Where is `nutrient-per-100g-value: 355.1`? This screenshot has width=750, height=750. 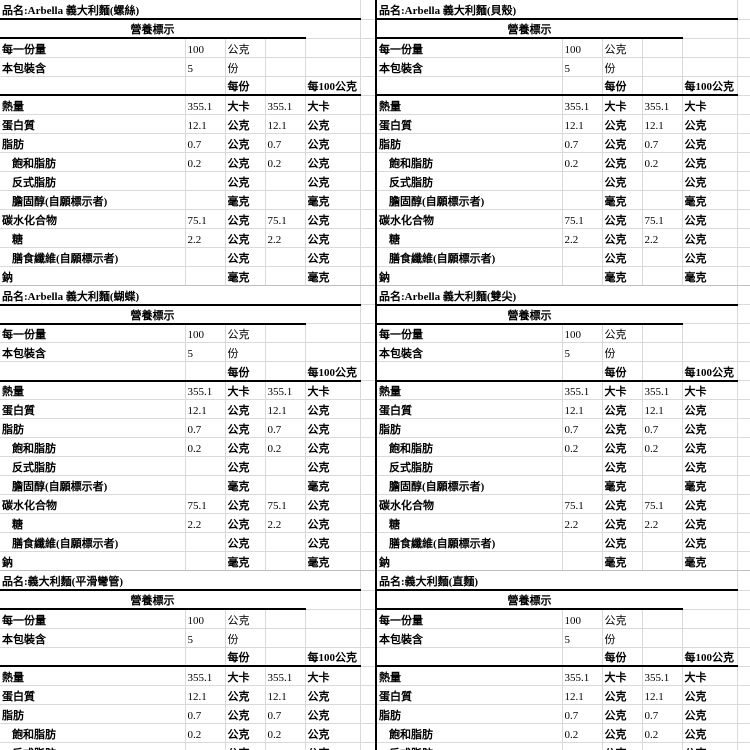 nutrient-per-100g-value: 355.1 is located at coordinates (662, 676).